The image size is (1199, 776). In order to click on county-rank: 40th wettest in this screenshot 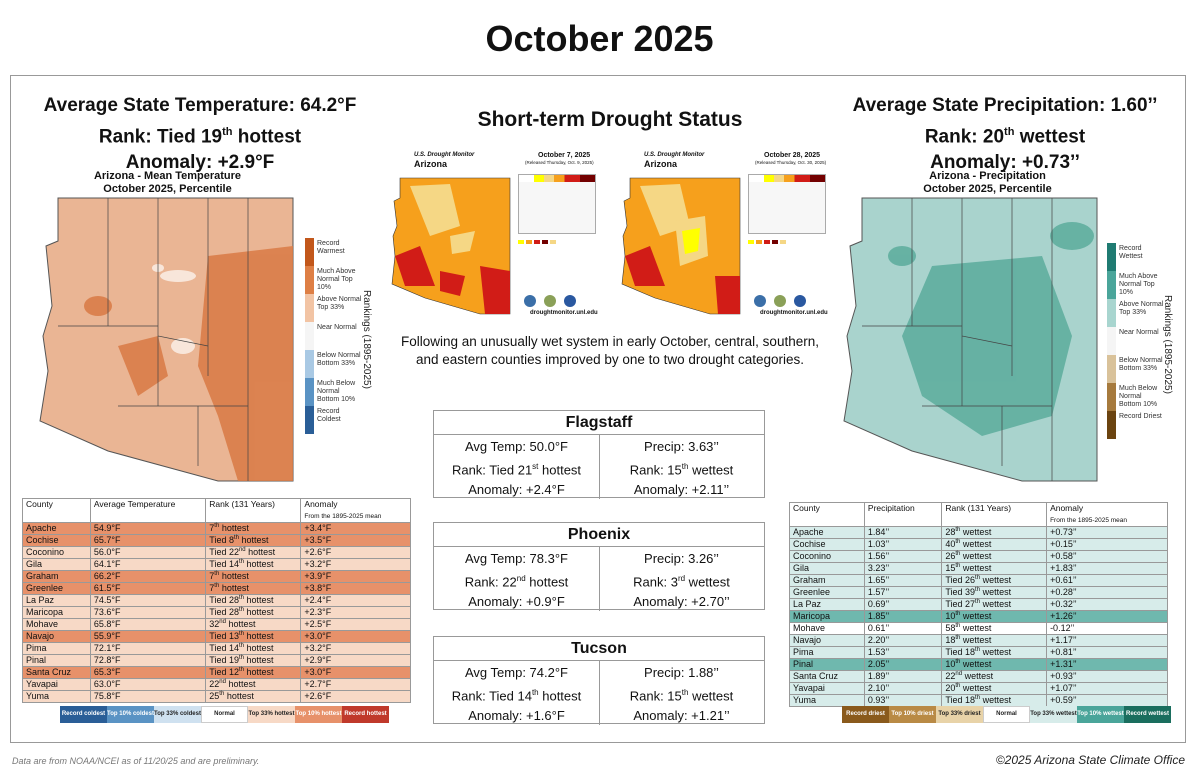, I will do `click(994, 544)`.